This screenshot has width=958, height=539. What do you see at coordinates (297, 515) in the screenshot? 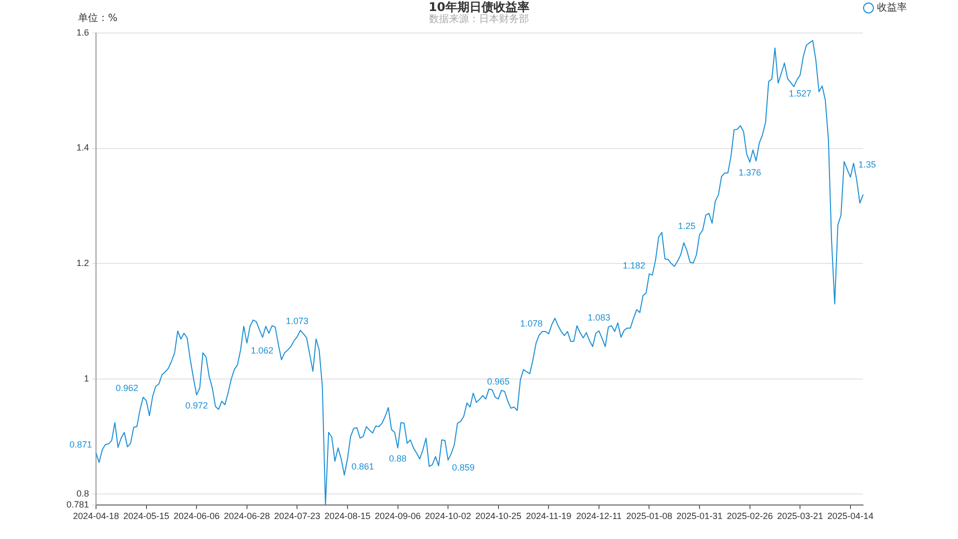
I see `x-tick-label: 2024-07-23` at bounding box center [297, 515].